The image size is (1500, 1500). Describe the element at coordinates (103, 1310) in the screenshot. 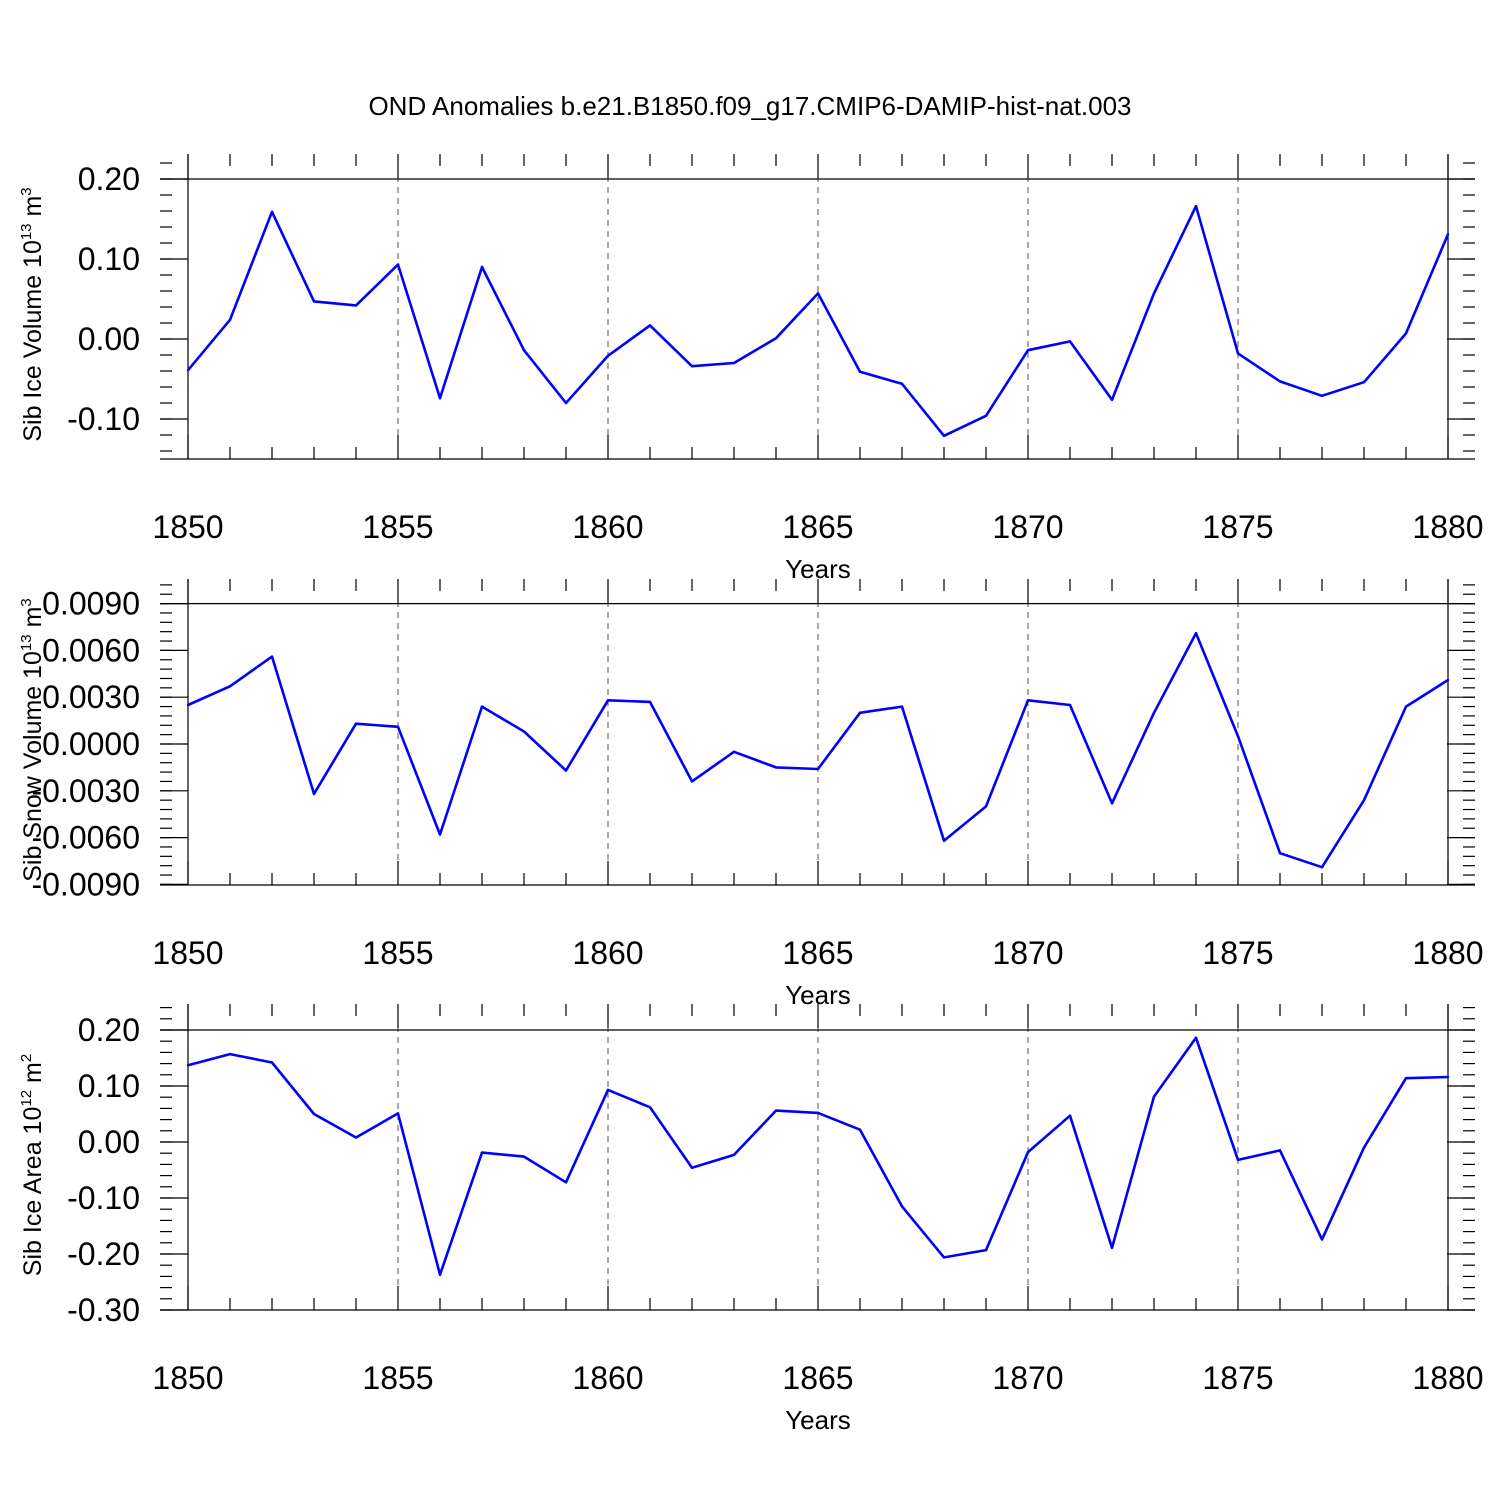

I see `y-tick-label: -0.30` at that location.